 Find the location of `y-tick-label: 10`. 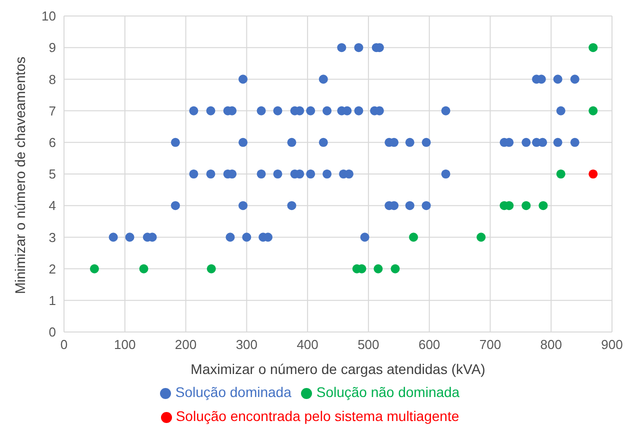

y-tick-label: 10 is located at coordinates (49, 16).